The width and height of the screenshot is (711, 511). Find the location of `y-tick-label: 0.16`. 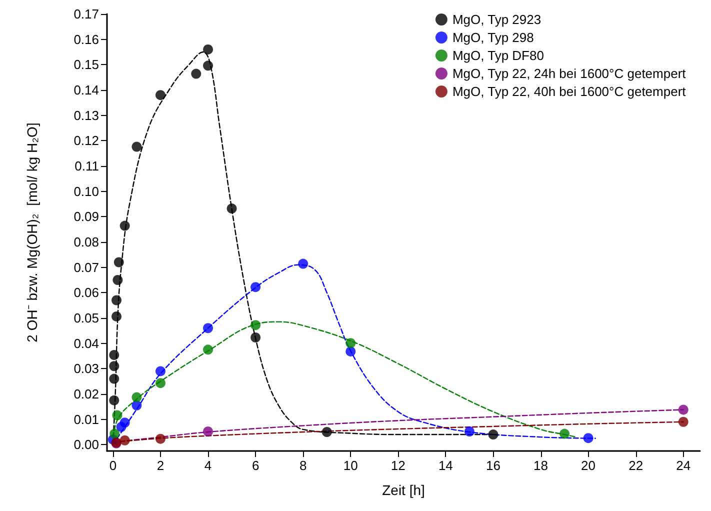

y-tick-label: 0.16 is located at coordinates (86, 39).